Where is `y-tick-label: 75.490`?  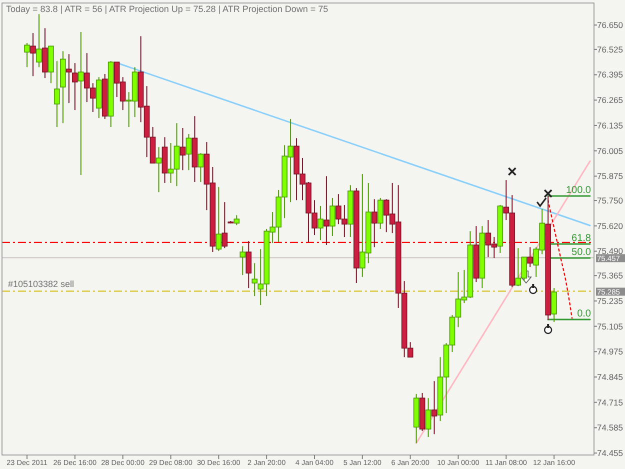 y-tick-label: 75.490 is located at coordinates (610, 251).